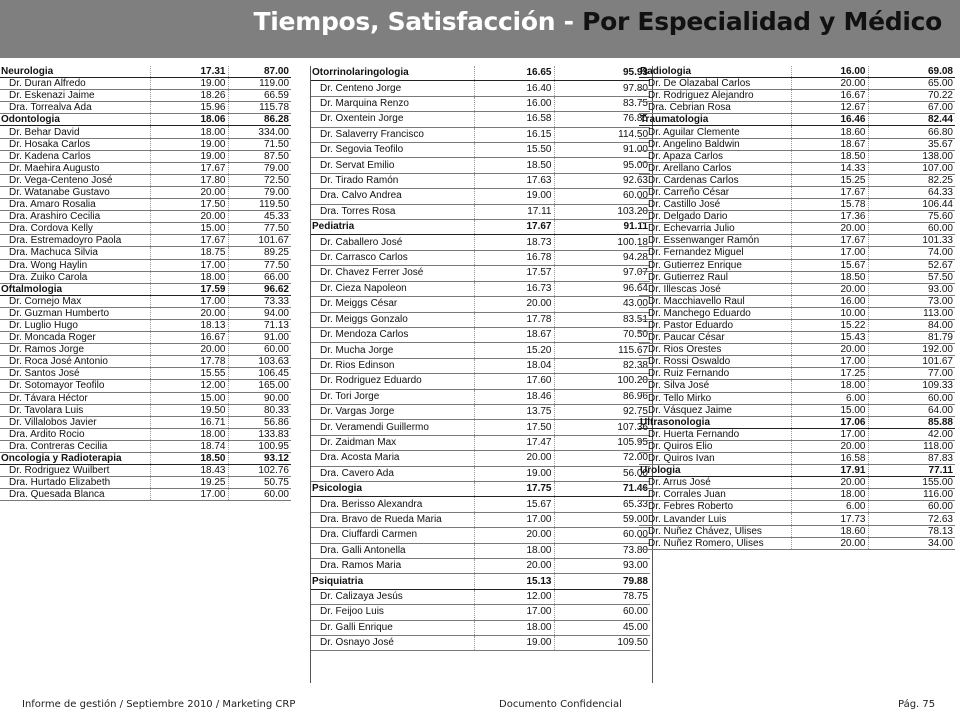 This screenshot has height=720, width=960. I want to click on doctor-time: 15.43, so click(829, 338).